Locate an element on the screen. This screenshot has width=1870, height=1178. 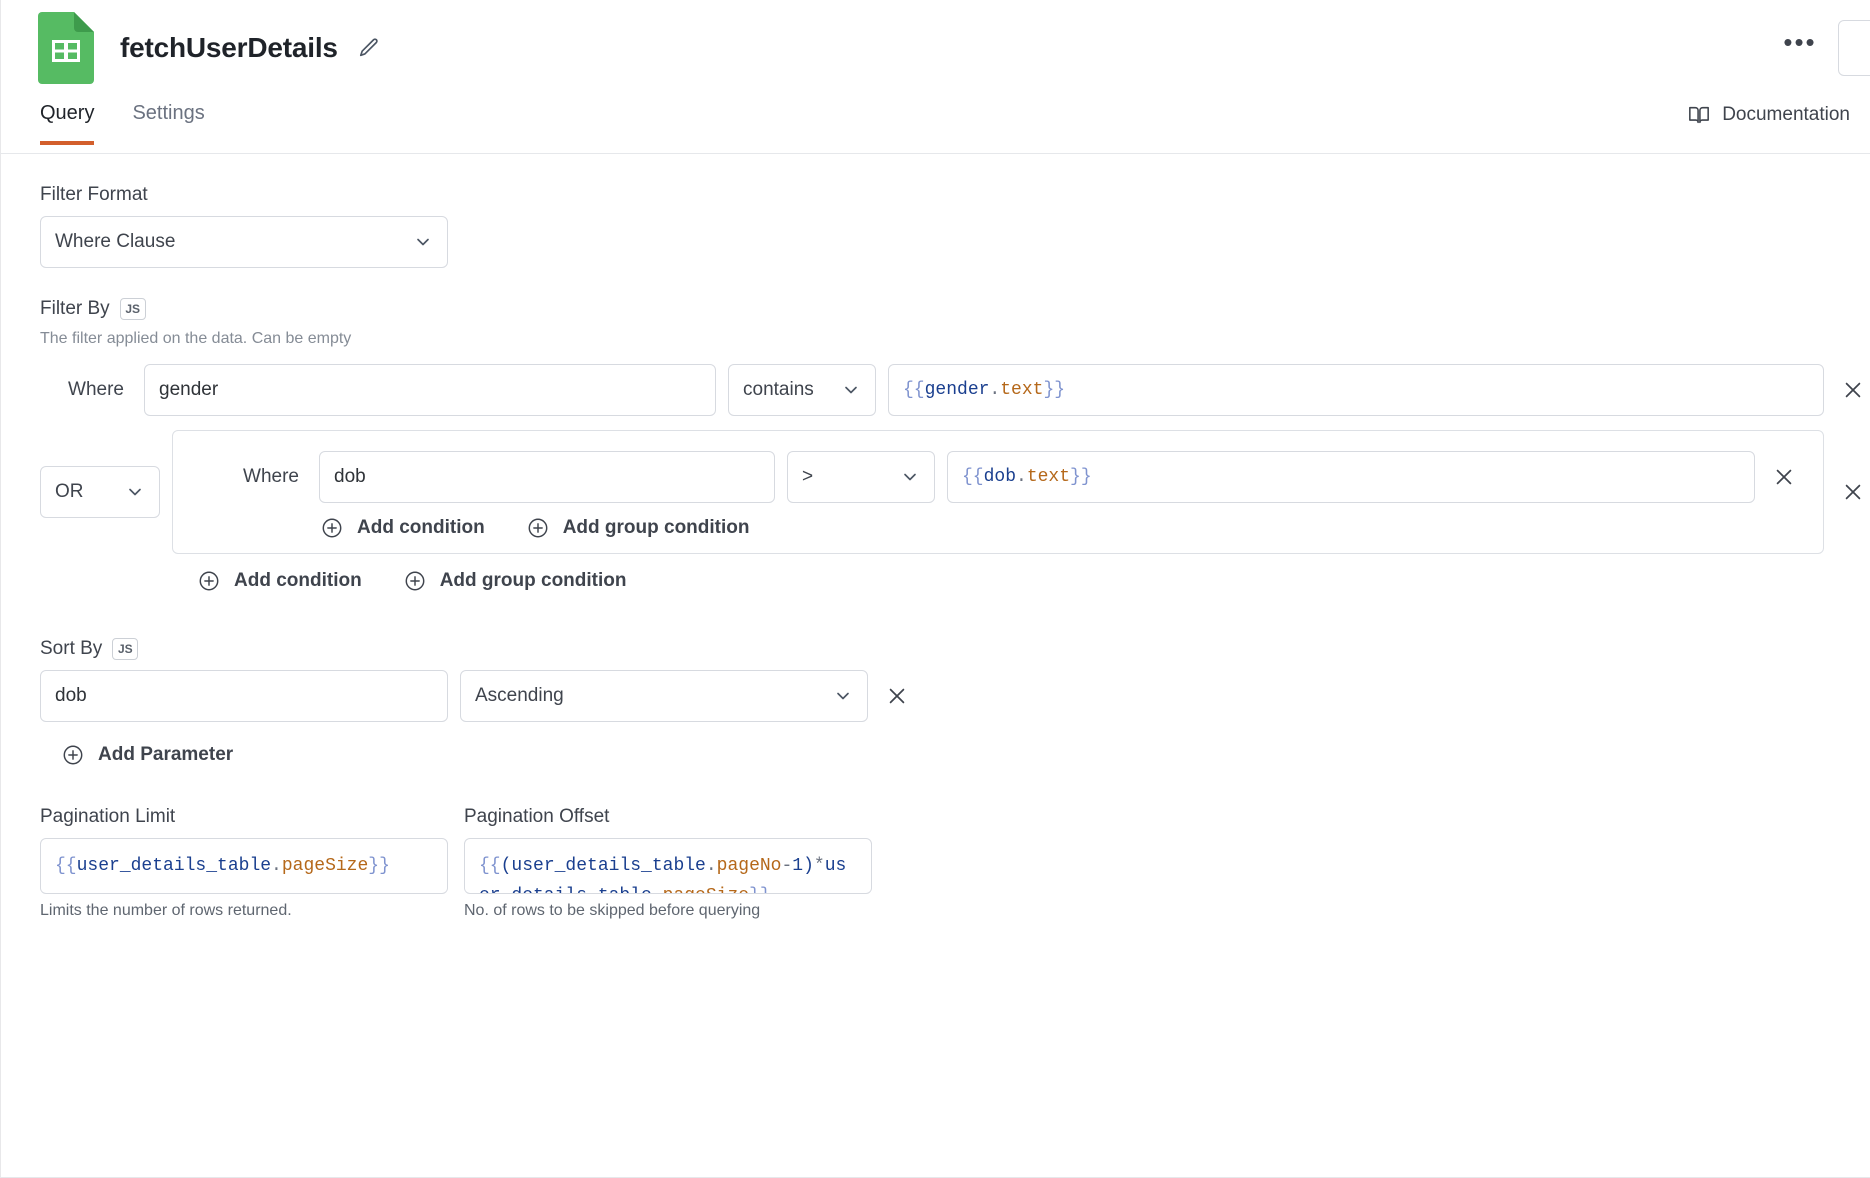
pagination-offset-label: Pagination Offset is located at coordinates (537, 816).